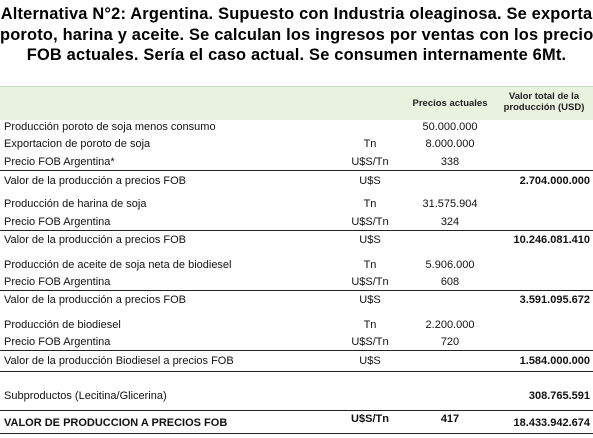  I want to click on row-label: Producción de biodiesel, so click(62, 325).